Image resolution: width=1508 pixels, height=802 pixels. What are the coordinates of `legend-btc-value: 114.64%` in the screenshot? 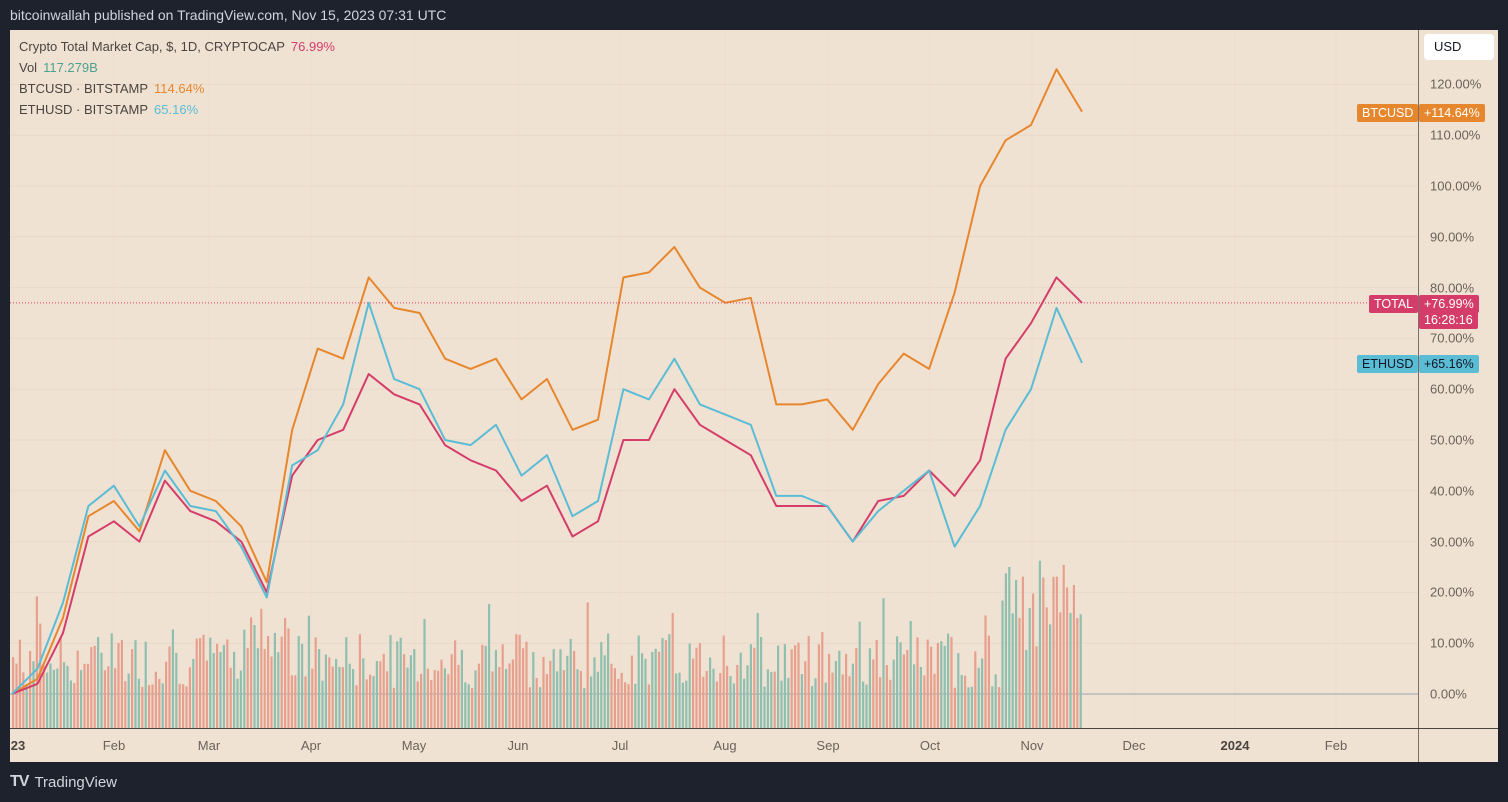 It's located at (179, 88).